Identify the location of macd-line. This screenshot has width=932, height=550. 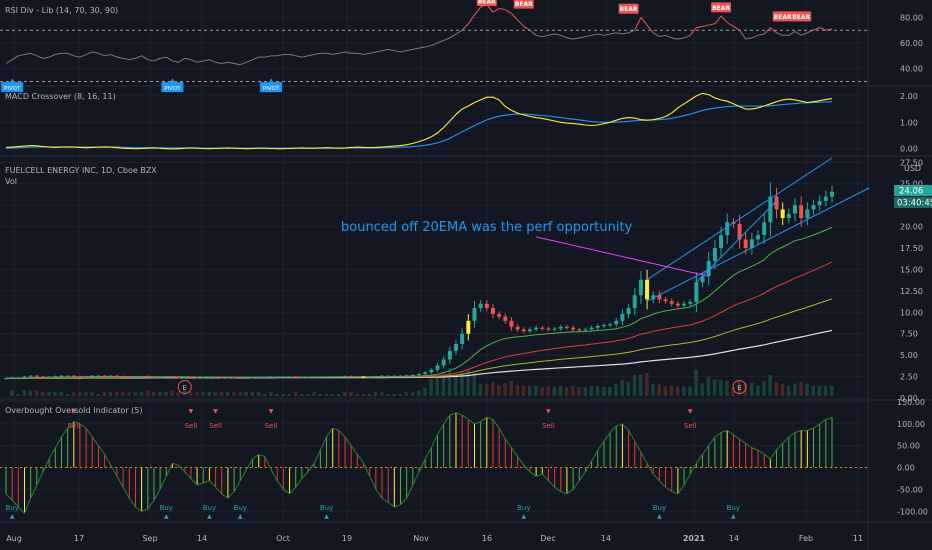
(419, 121).